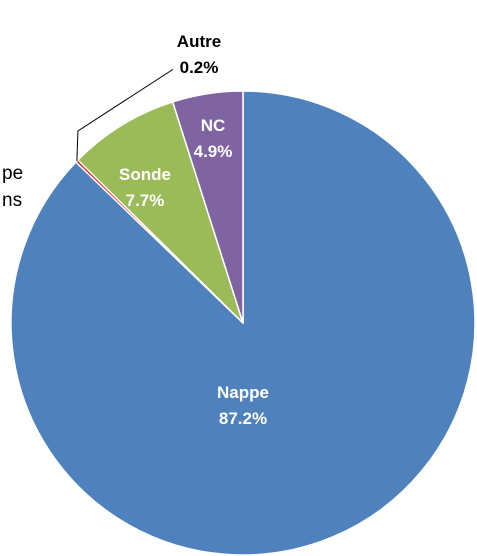  Describe the element at coordinates (13, 173) in the screenshot. I see `clipped-legend-text-1: pe` at that location.